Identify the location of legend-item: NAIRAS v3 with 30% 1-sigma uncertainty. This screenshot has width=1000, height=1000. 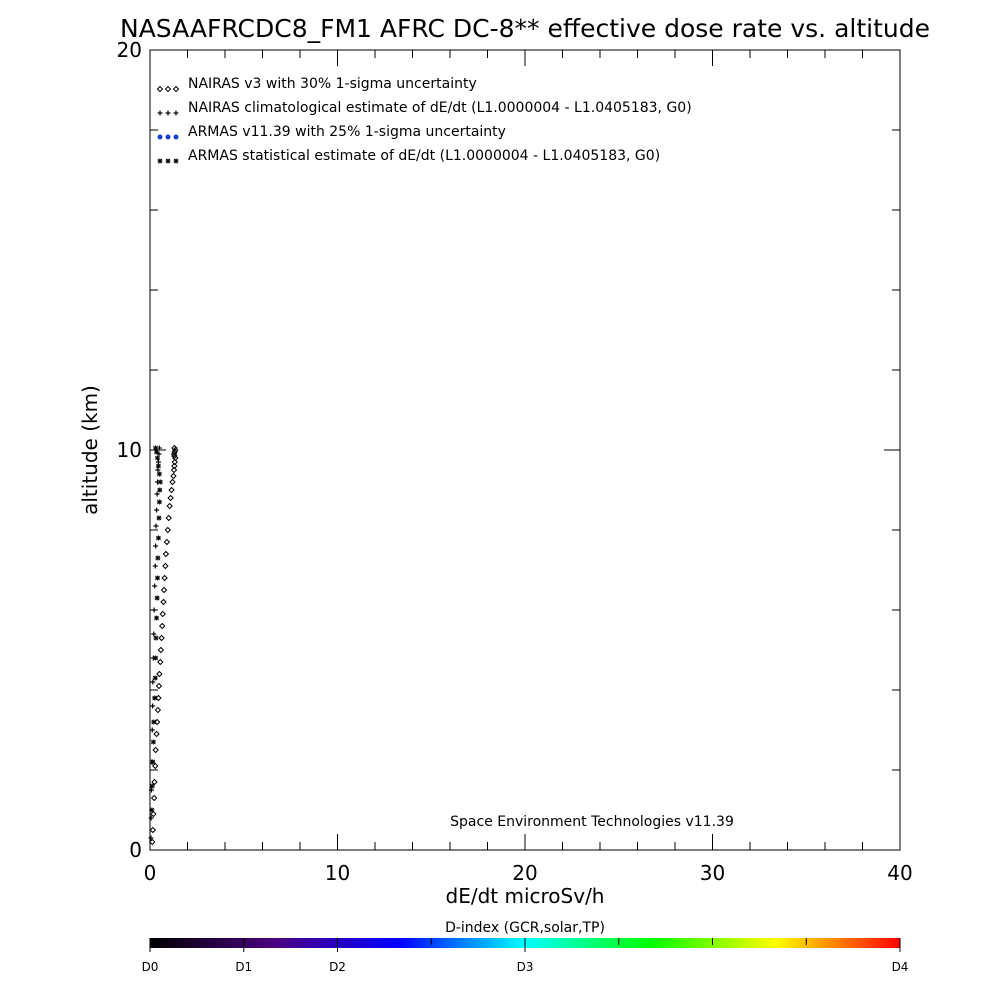
(316, 84).